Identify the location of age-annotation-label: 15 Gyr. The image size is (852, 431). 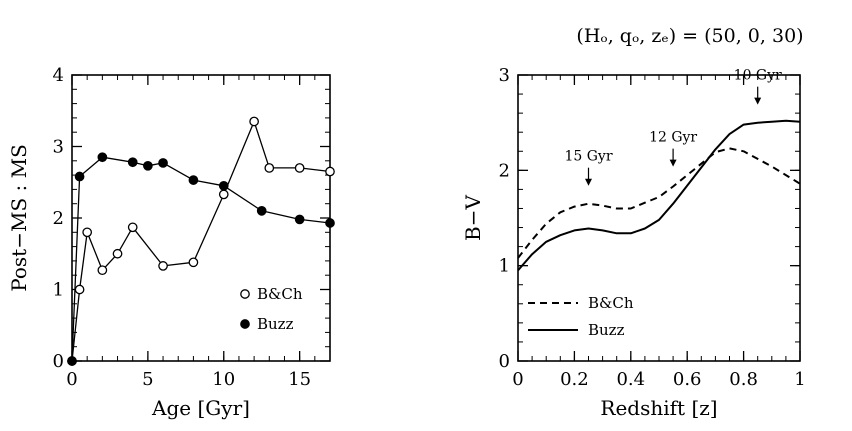
(588, 157).